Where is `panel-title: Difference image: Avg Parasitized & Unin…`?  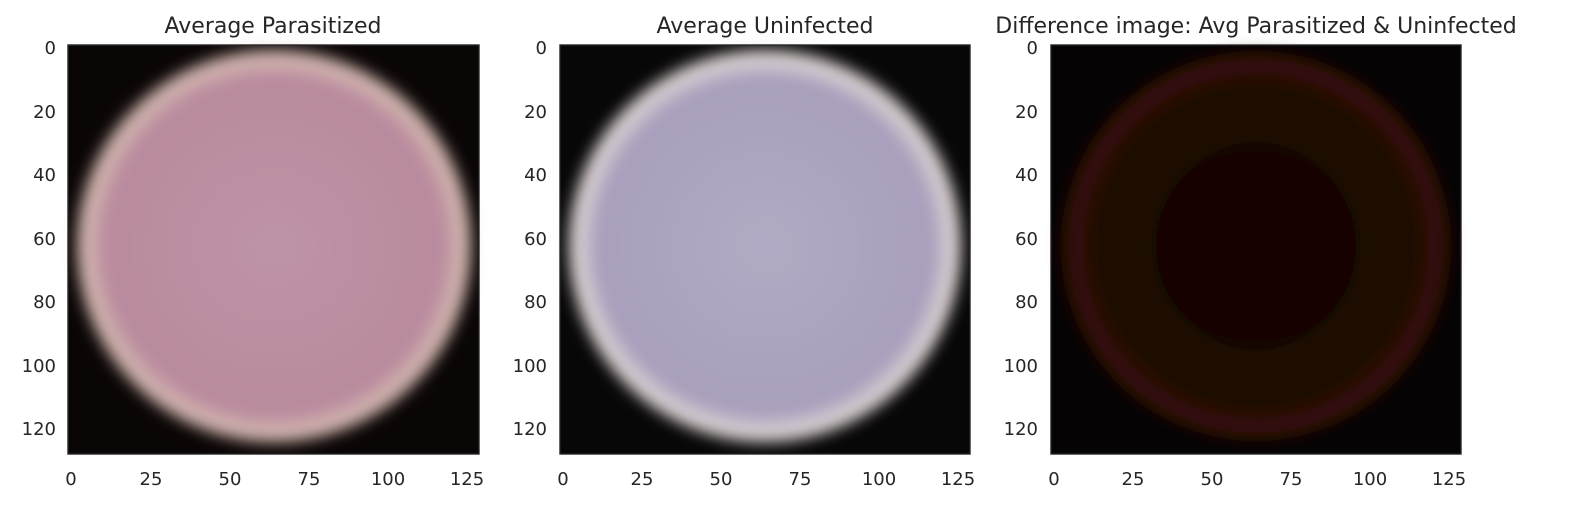 panel-title: Difference image: Avg Parasitized & Unin… is located at coordinates (1255, 26).